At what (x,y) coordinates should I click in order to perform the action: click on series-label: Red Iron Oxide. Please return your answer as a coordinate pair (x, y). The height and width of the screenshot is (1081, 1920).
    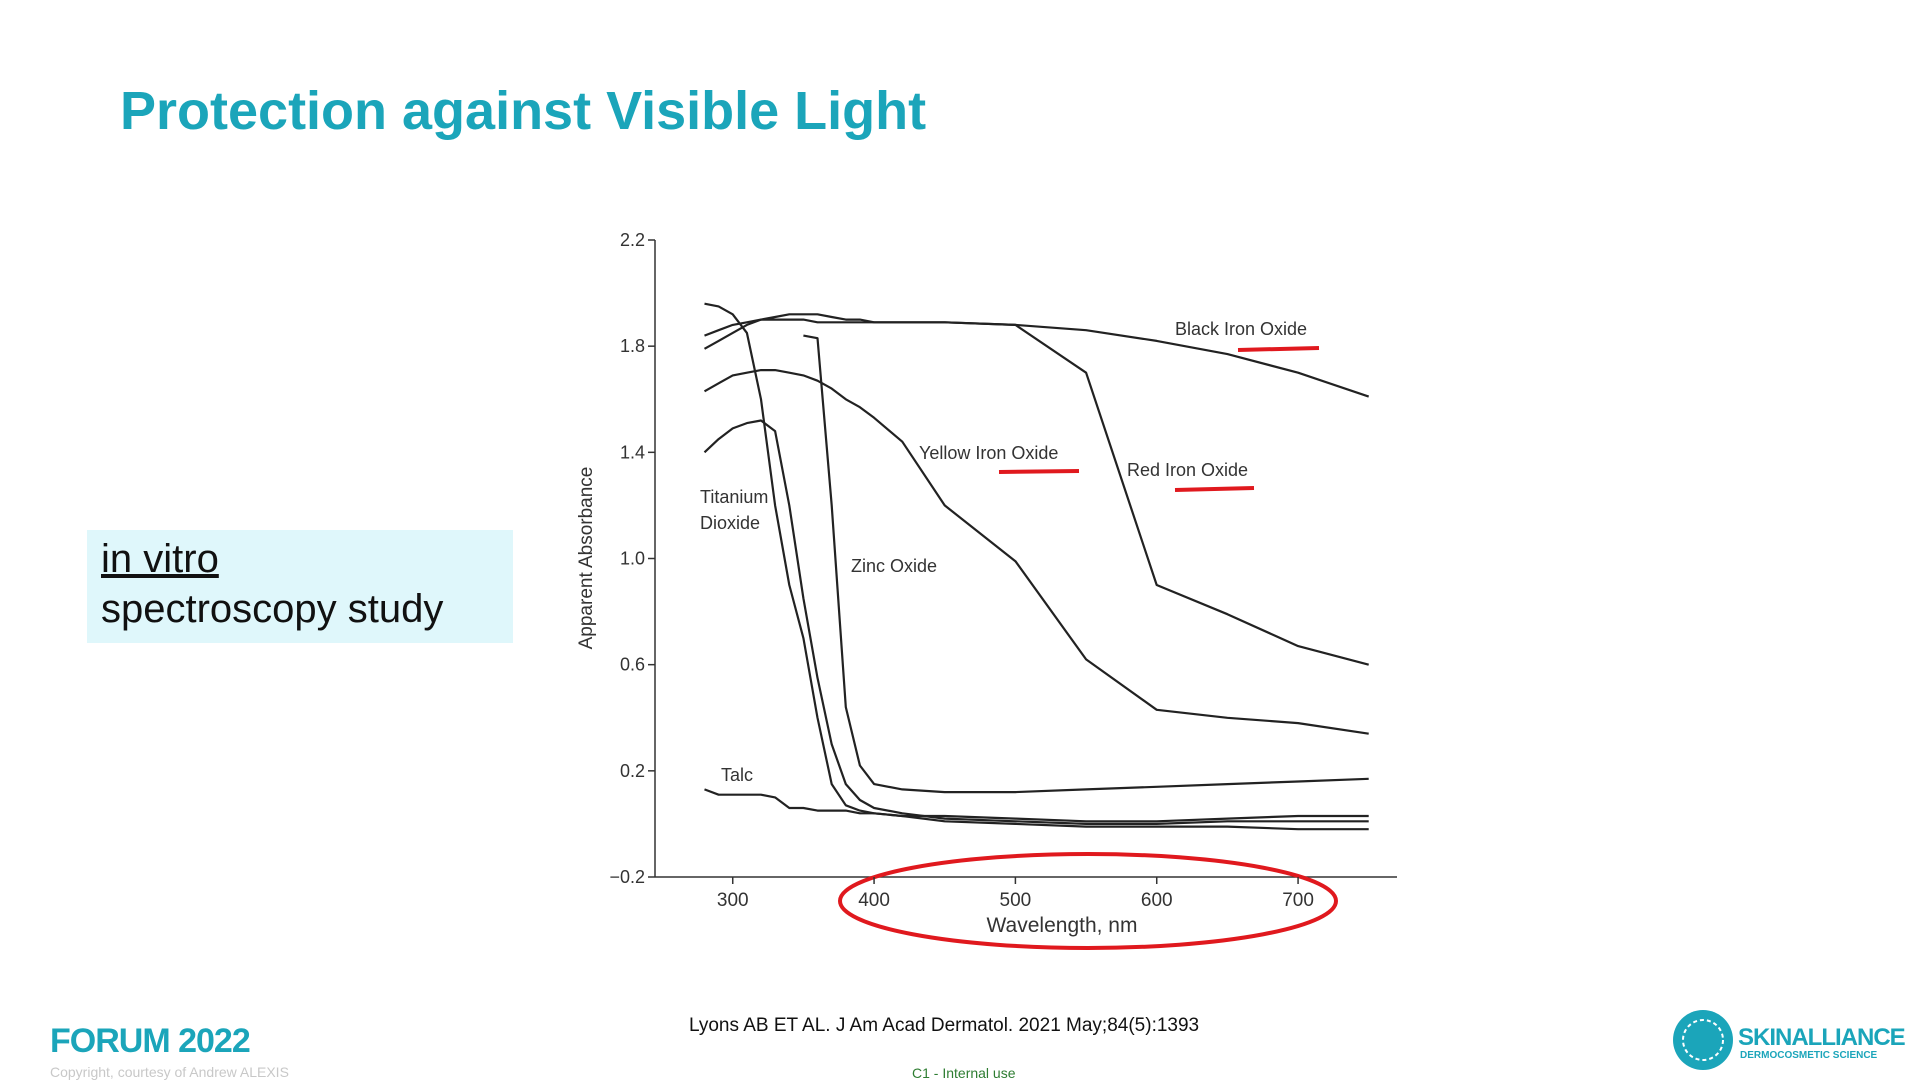
    Looking at the image, I should click on (1188, 470).